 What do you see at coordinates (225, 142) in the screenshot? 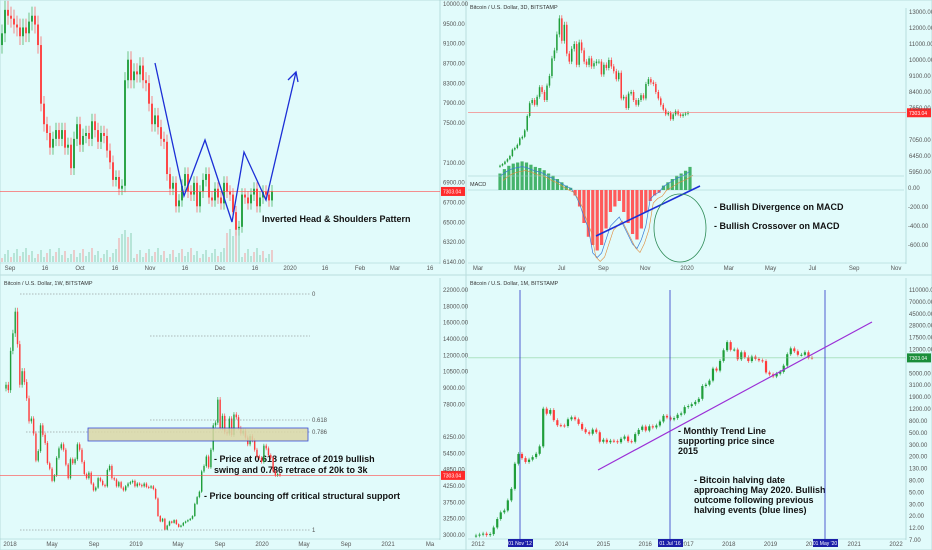
I see `inverse-head-shoulders-path` at bounding box center [225, 142].